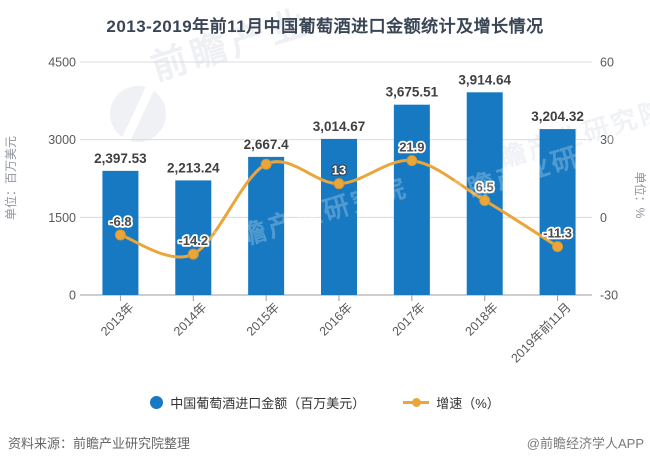 The image size is (650, 466). I want to click on line-value-label: -6.8, so click(120, 221).